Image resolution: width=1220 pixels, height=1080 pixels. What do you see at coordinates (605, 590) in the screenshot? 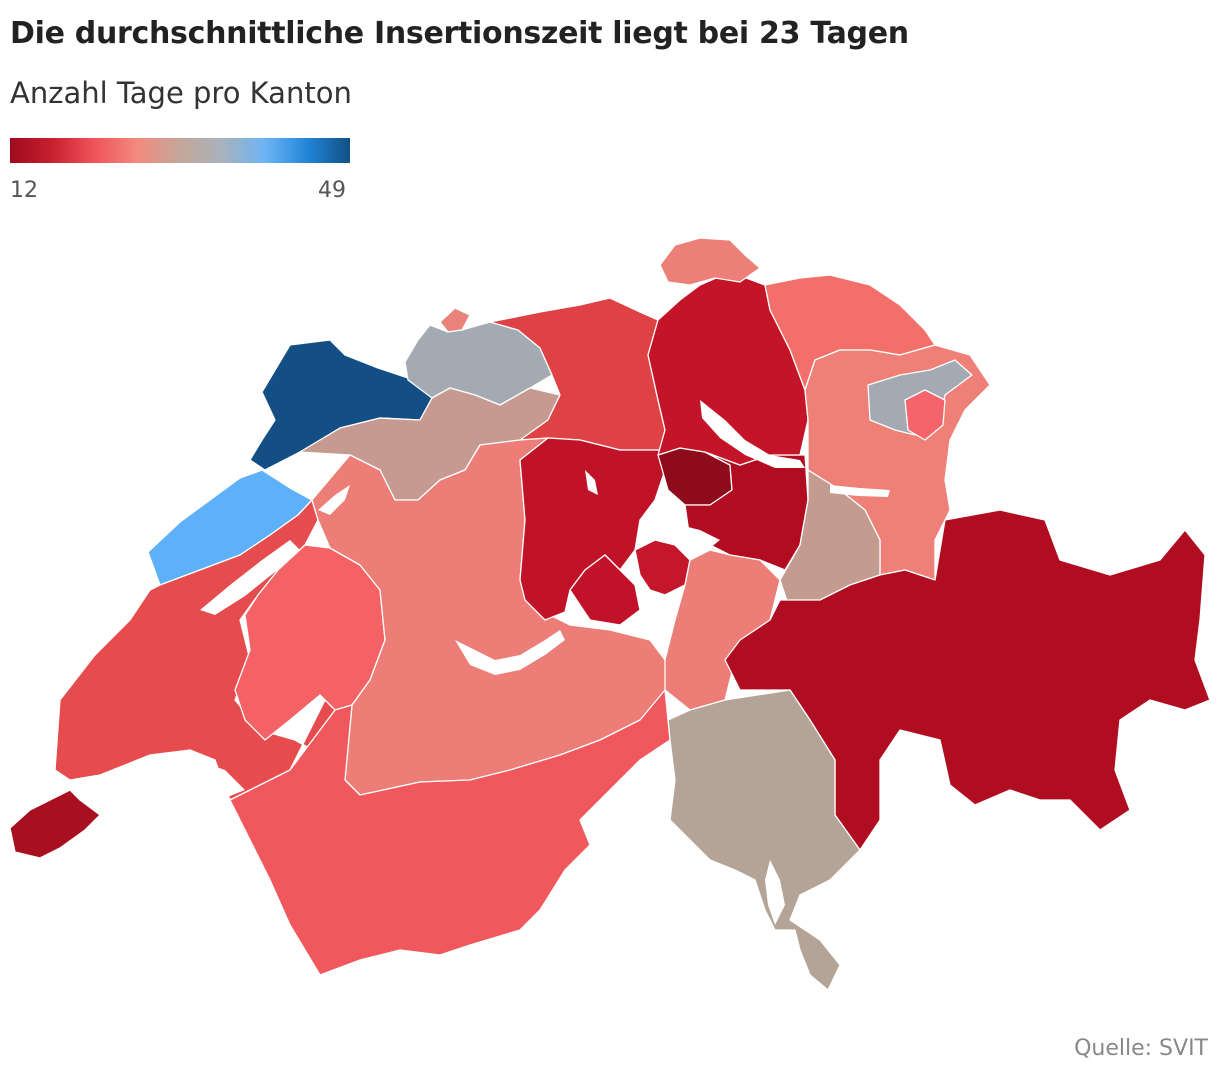
I see `canton-OW` at bounding box center [605, 590].